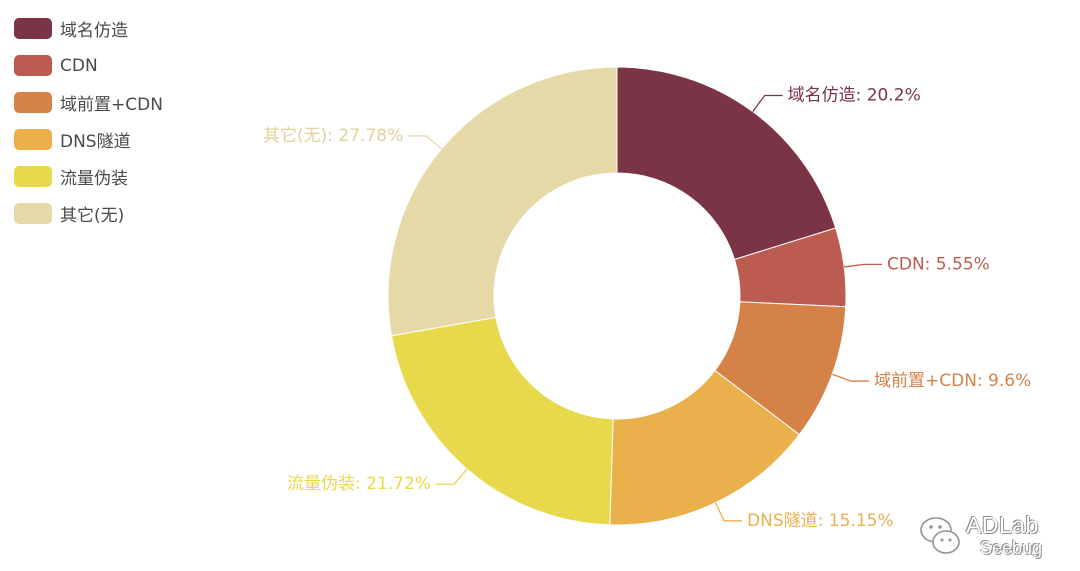  I want to click on slice-3-leader-line, so click(850, 377).